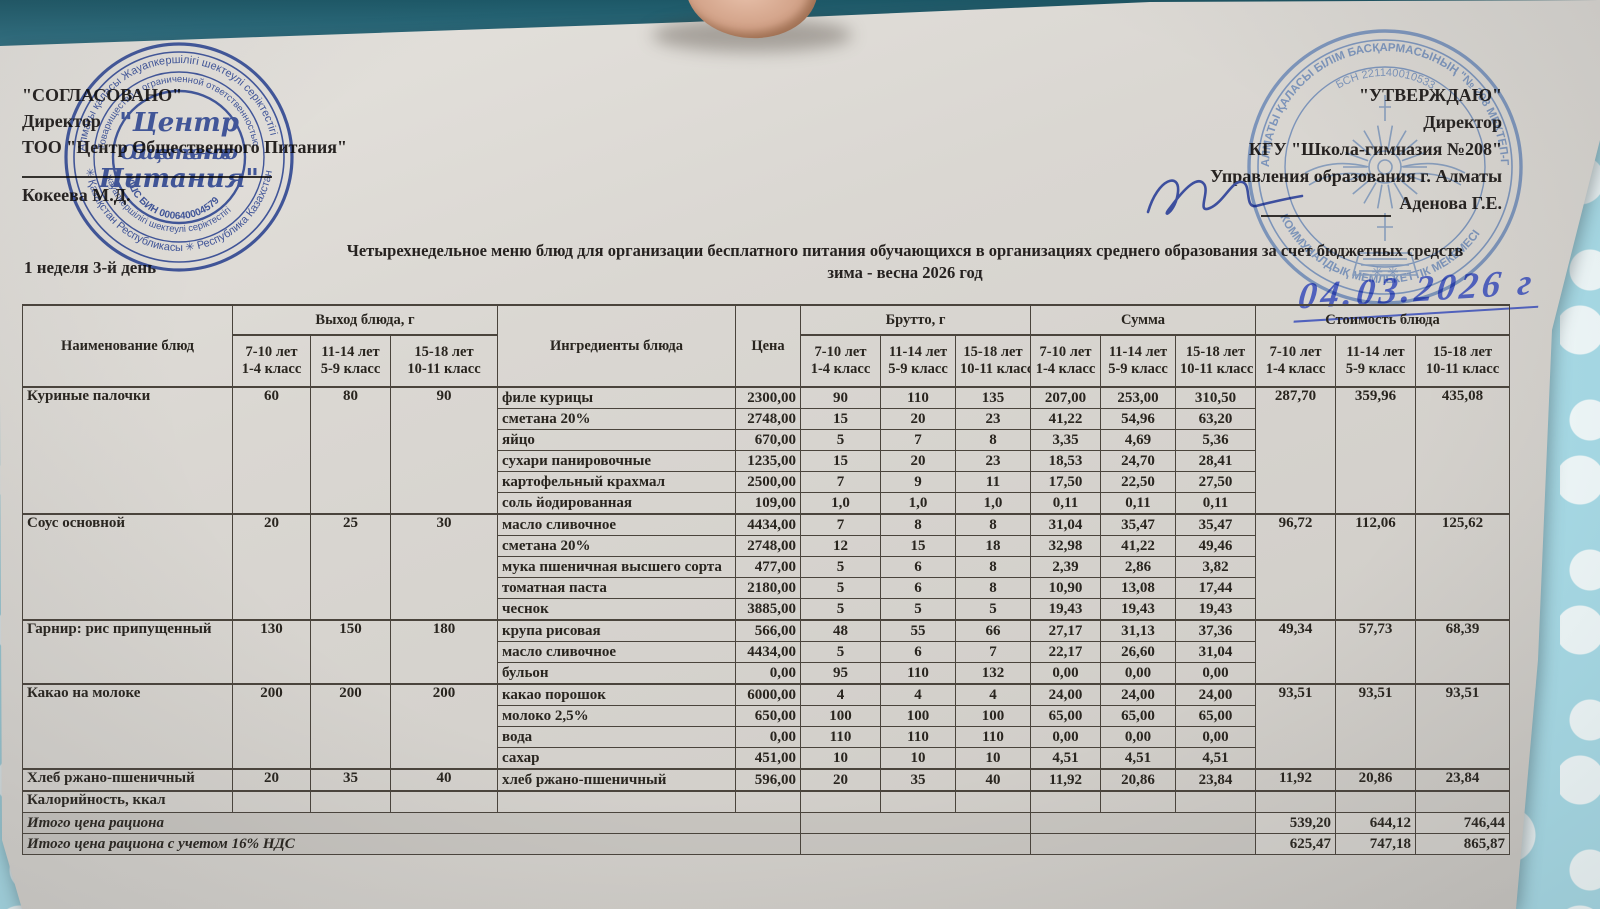 The height and width of the screenshot is (909, 1600). What do you see at coordinates (768, 780) in the screenshot?
I see `ingredient-price: 596,00` at bounding box center [768, 780].